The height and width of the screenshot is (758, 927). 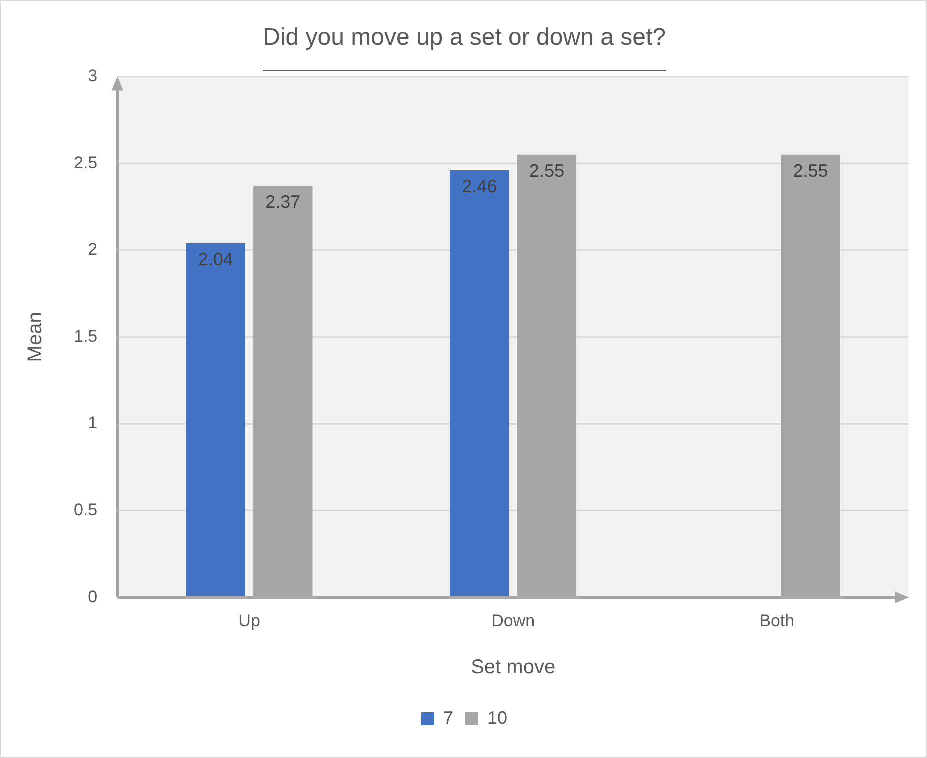 What do you see at coordinates (513, 667) in the screenshot?
I see `x-axis-title: Set move` at bounding box center [513, 667].